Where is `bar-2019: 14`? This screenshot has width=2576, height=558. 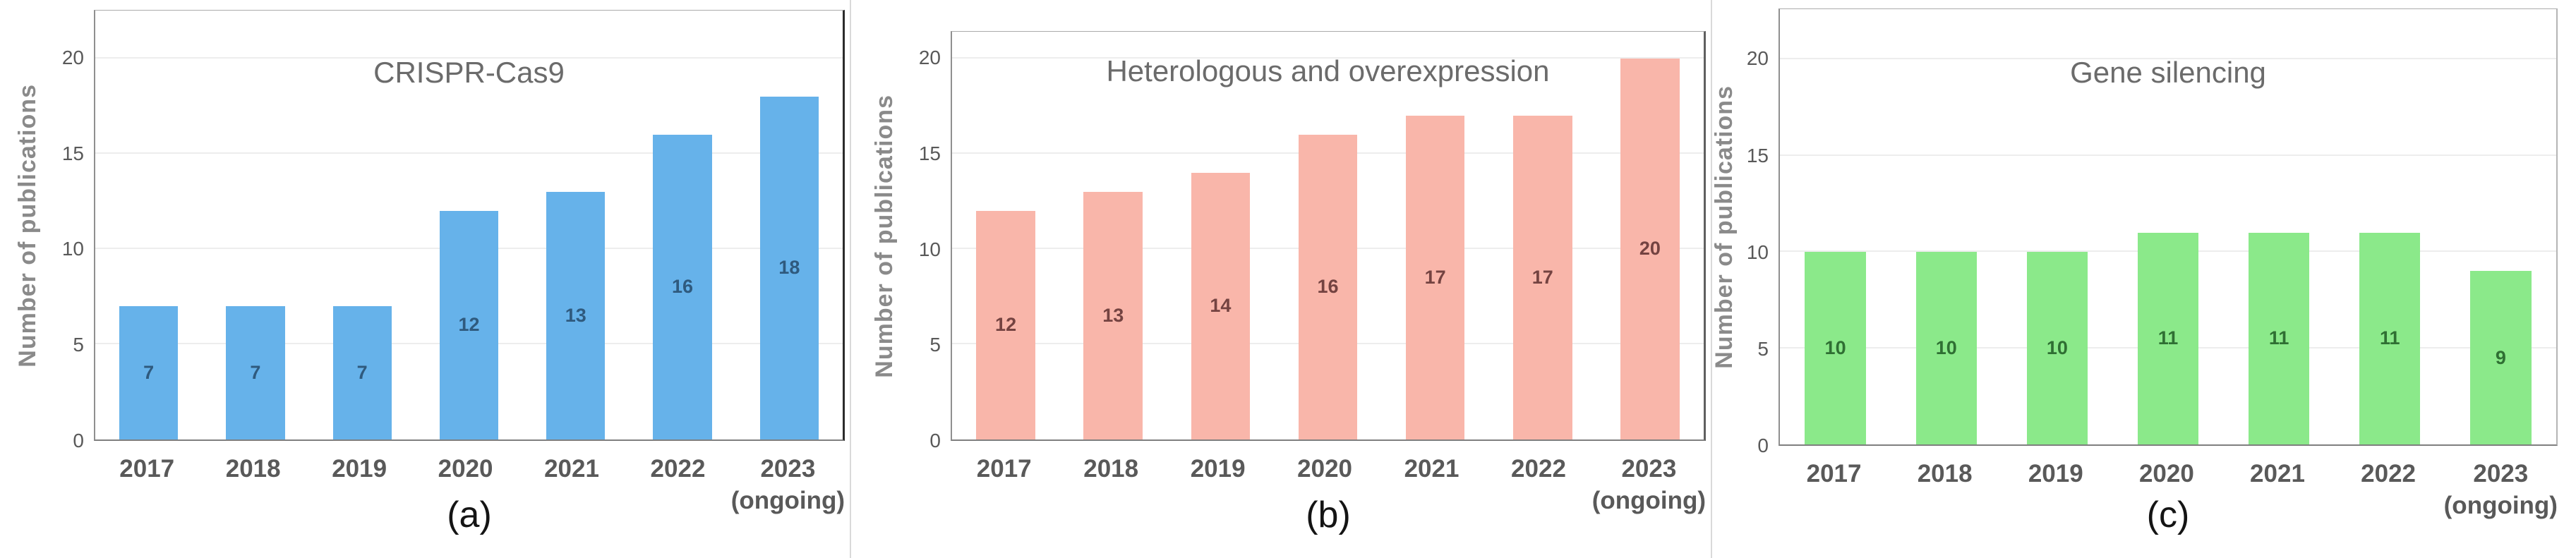
bar-2019: 14 is located at coordinates (1221, 305).